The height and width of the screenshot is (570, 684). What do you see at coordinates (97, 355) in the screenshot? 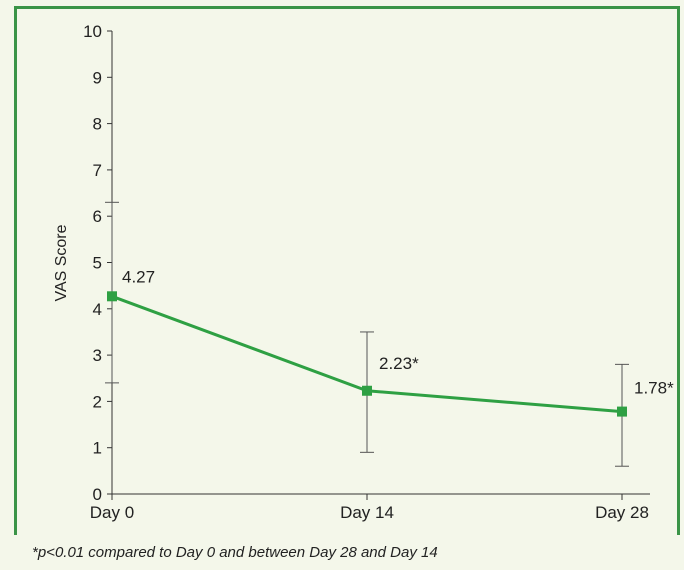
I see `y-tick-label: 3` at bounding box center [97, 355].